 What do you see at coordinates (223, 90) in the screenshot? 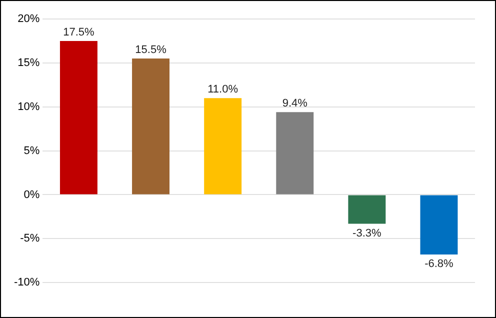
I see `data-label: 11.0%` at bounding box center [223, 90].